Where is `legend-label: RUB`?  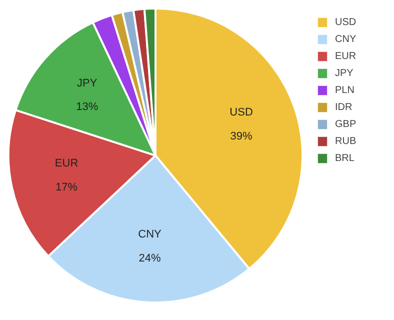
legend-label: RUB is located at coordinates (345, 141).